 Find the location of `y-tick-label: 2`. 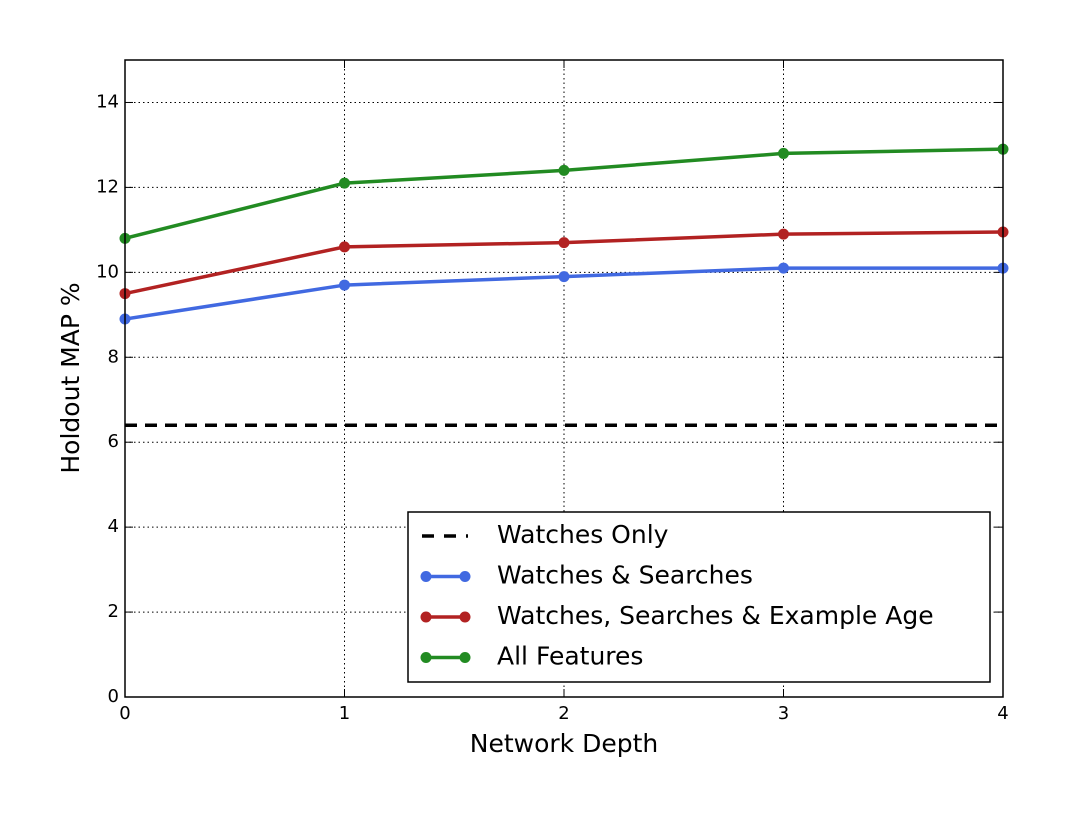

y-tick-label: 2 is located at coordinates (113, 611).